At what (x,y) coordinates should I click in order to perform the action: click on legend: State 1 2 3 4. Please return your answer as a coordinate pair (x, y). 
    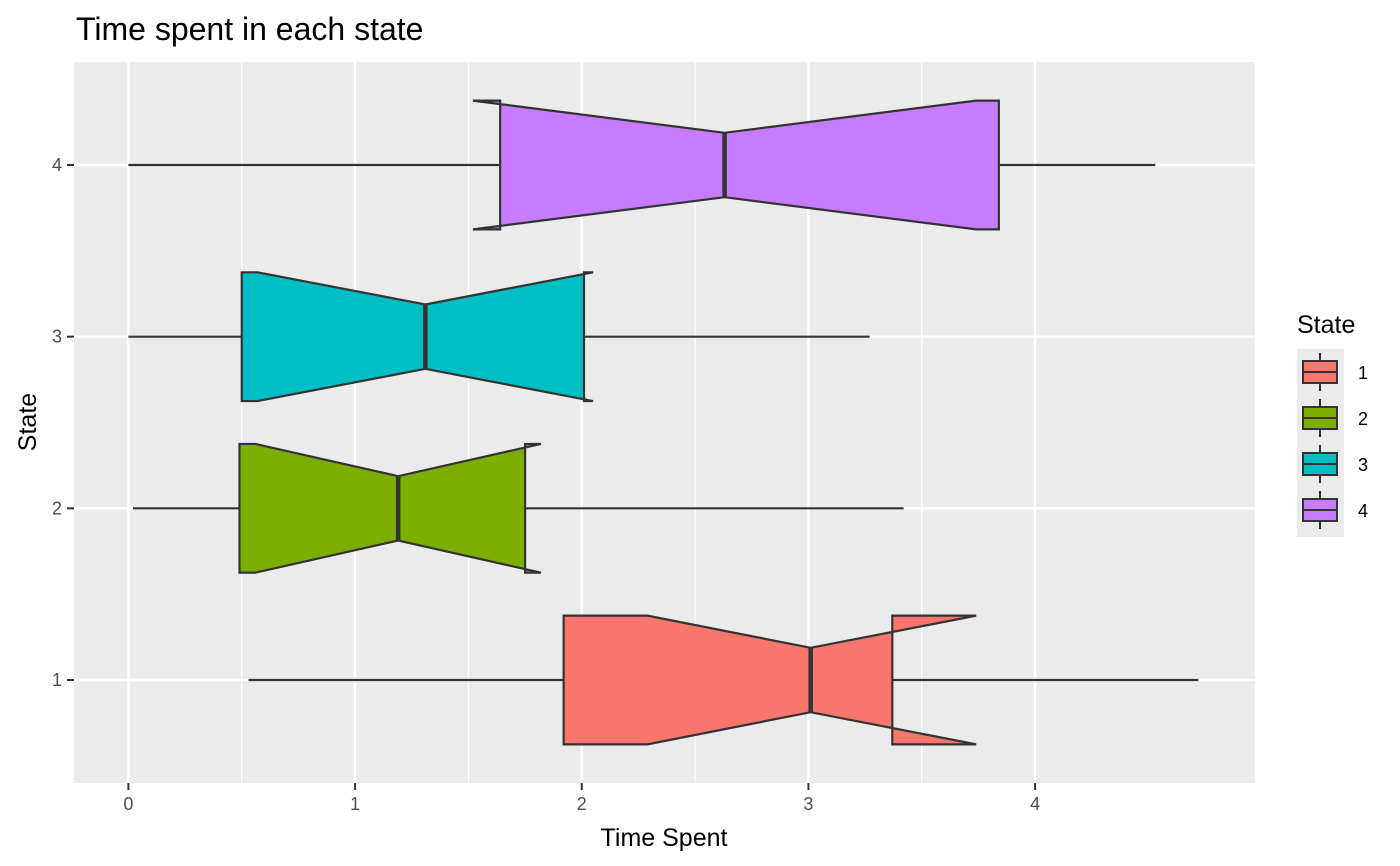
    Looking at the image, I should click on (1332, 424).